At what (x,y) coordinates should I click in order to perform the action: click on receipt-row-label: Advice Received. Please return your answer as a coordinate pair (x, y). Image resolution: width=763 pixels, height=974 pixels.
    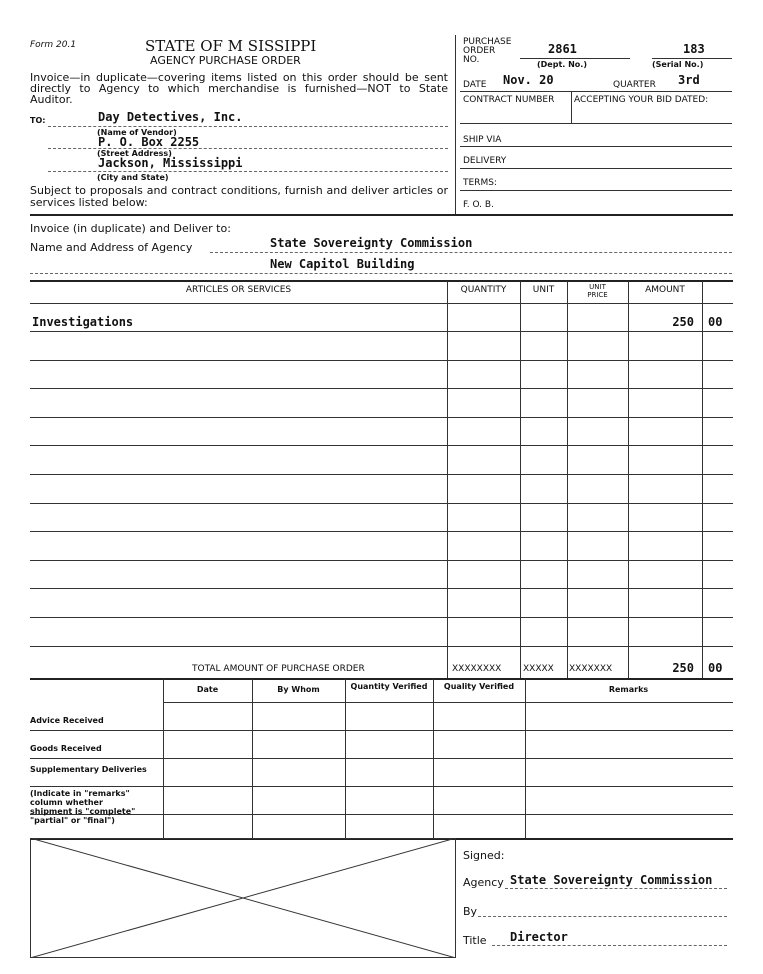
    Looking at the image, I should click on (67, 720).